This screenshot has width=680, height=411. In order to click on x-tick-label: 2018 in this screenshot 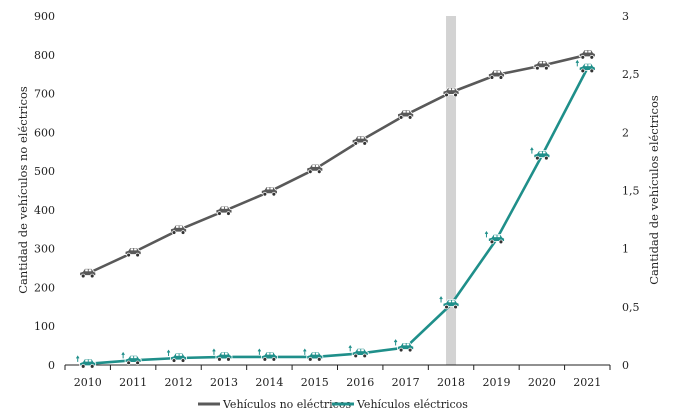, I will do `click(451, 382)`.